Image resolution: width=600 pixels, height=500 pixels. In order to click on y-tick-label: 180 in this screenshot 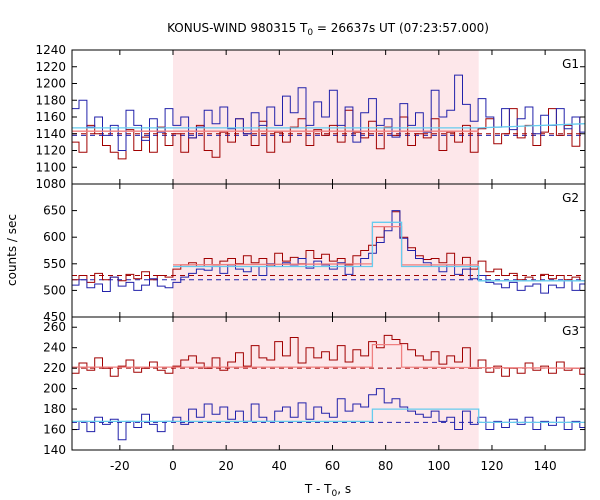, I will do `click(54, 409)`.